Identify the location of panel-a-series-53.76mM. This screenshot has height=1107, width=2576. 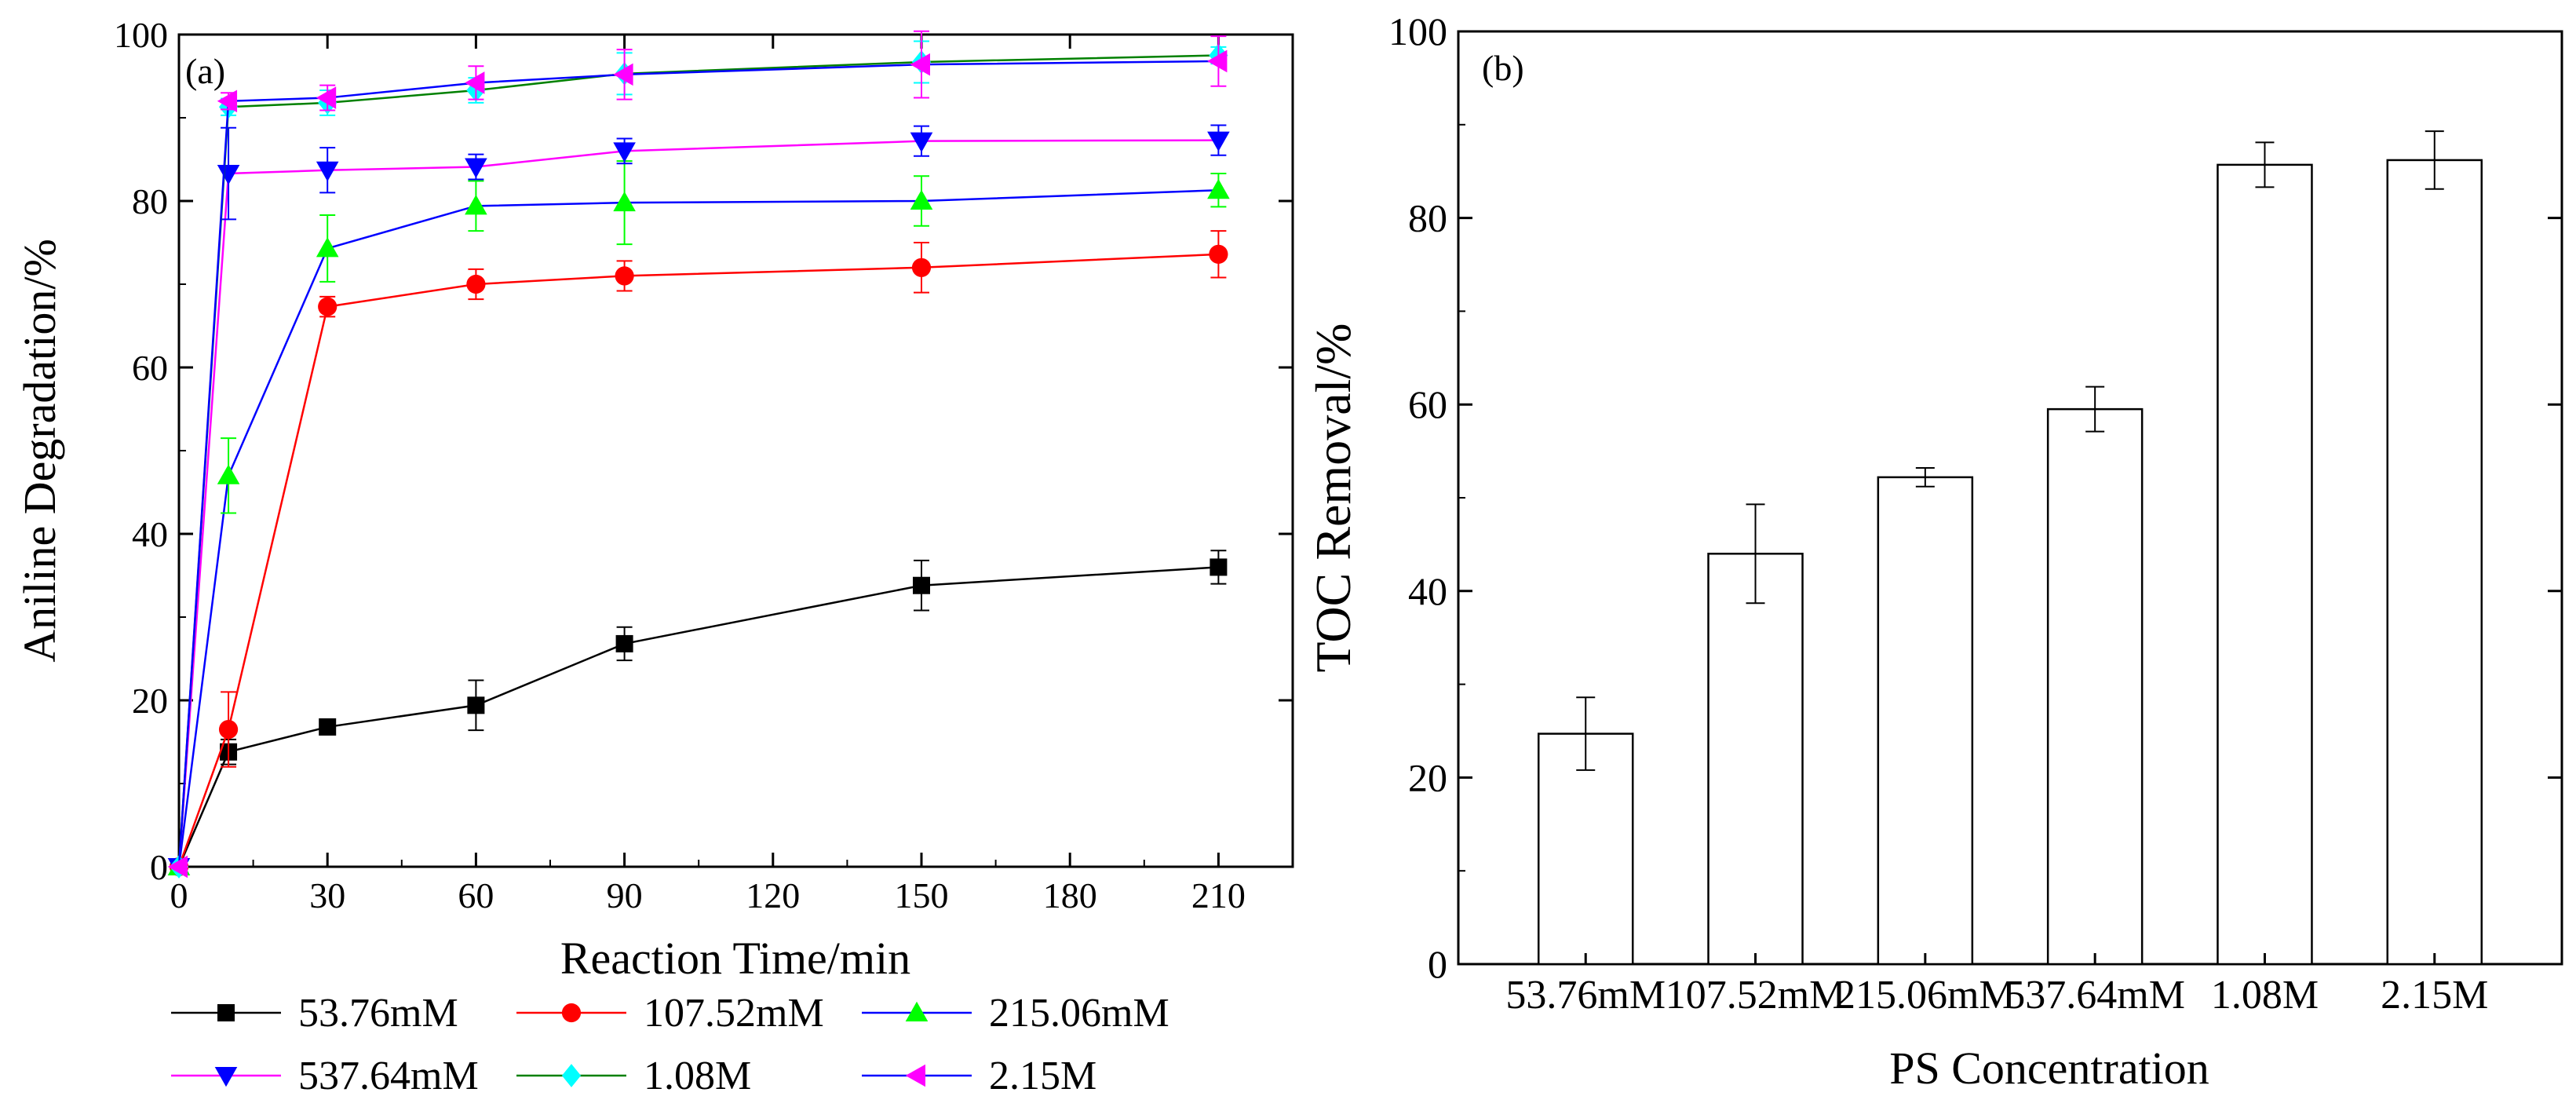
(699, 712).